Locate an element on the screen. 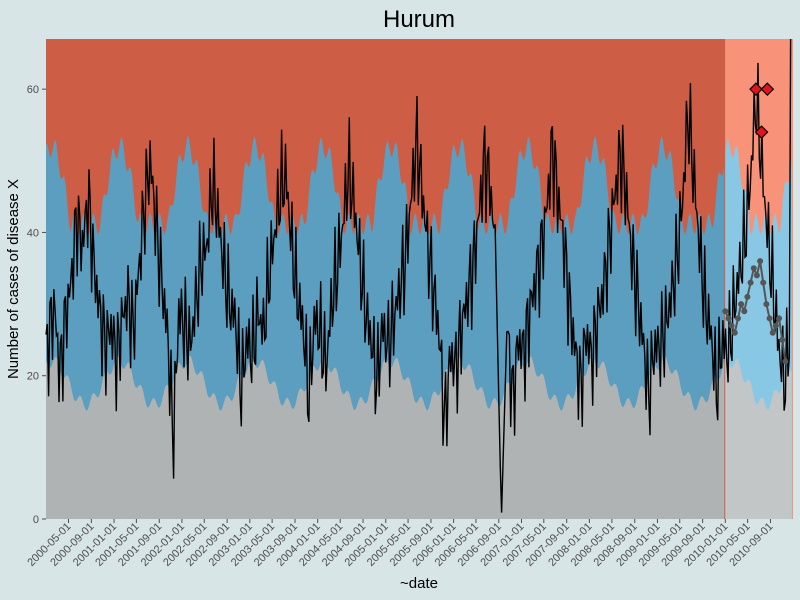 This screenshot has width=800, height=600. y-tick-label: 0 is located at coordinates (36, 520).